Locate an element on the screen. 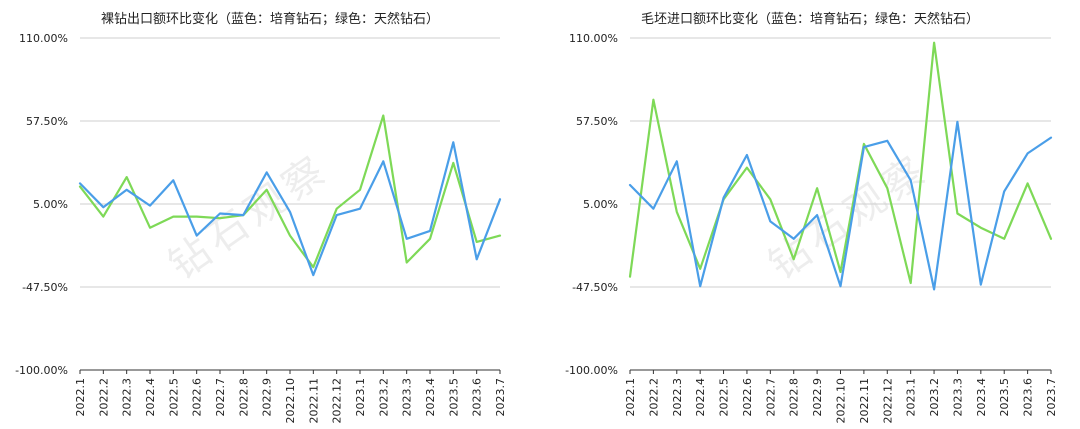 The image size is (1080, 429). chart-title: 裸钻出口额环比变化（蓝色：培育钻石；绿色：天然钻石） is located at coordinates (269, 19).